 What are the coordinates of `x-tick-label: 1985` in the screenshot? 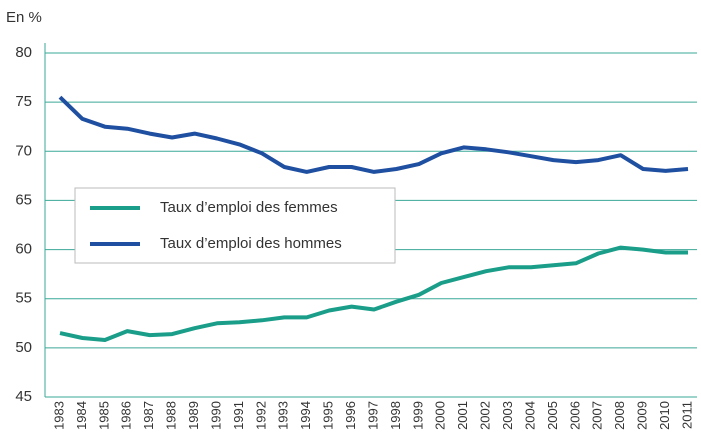 It's located at (103, 415).